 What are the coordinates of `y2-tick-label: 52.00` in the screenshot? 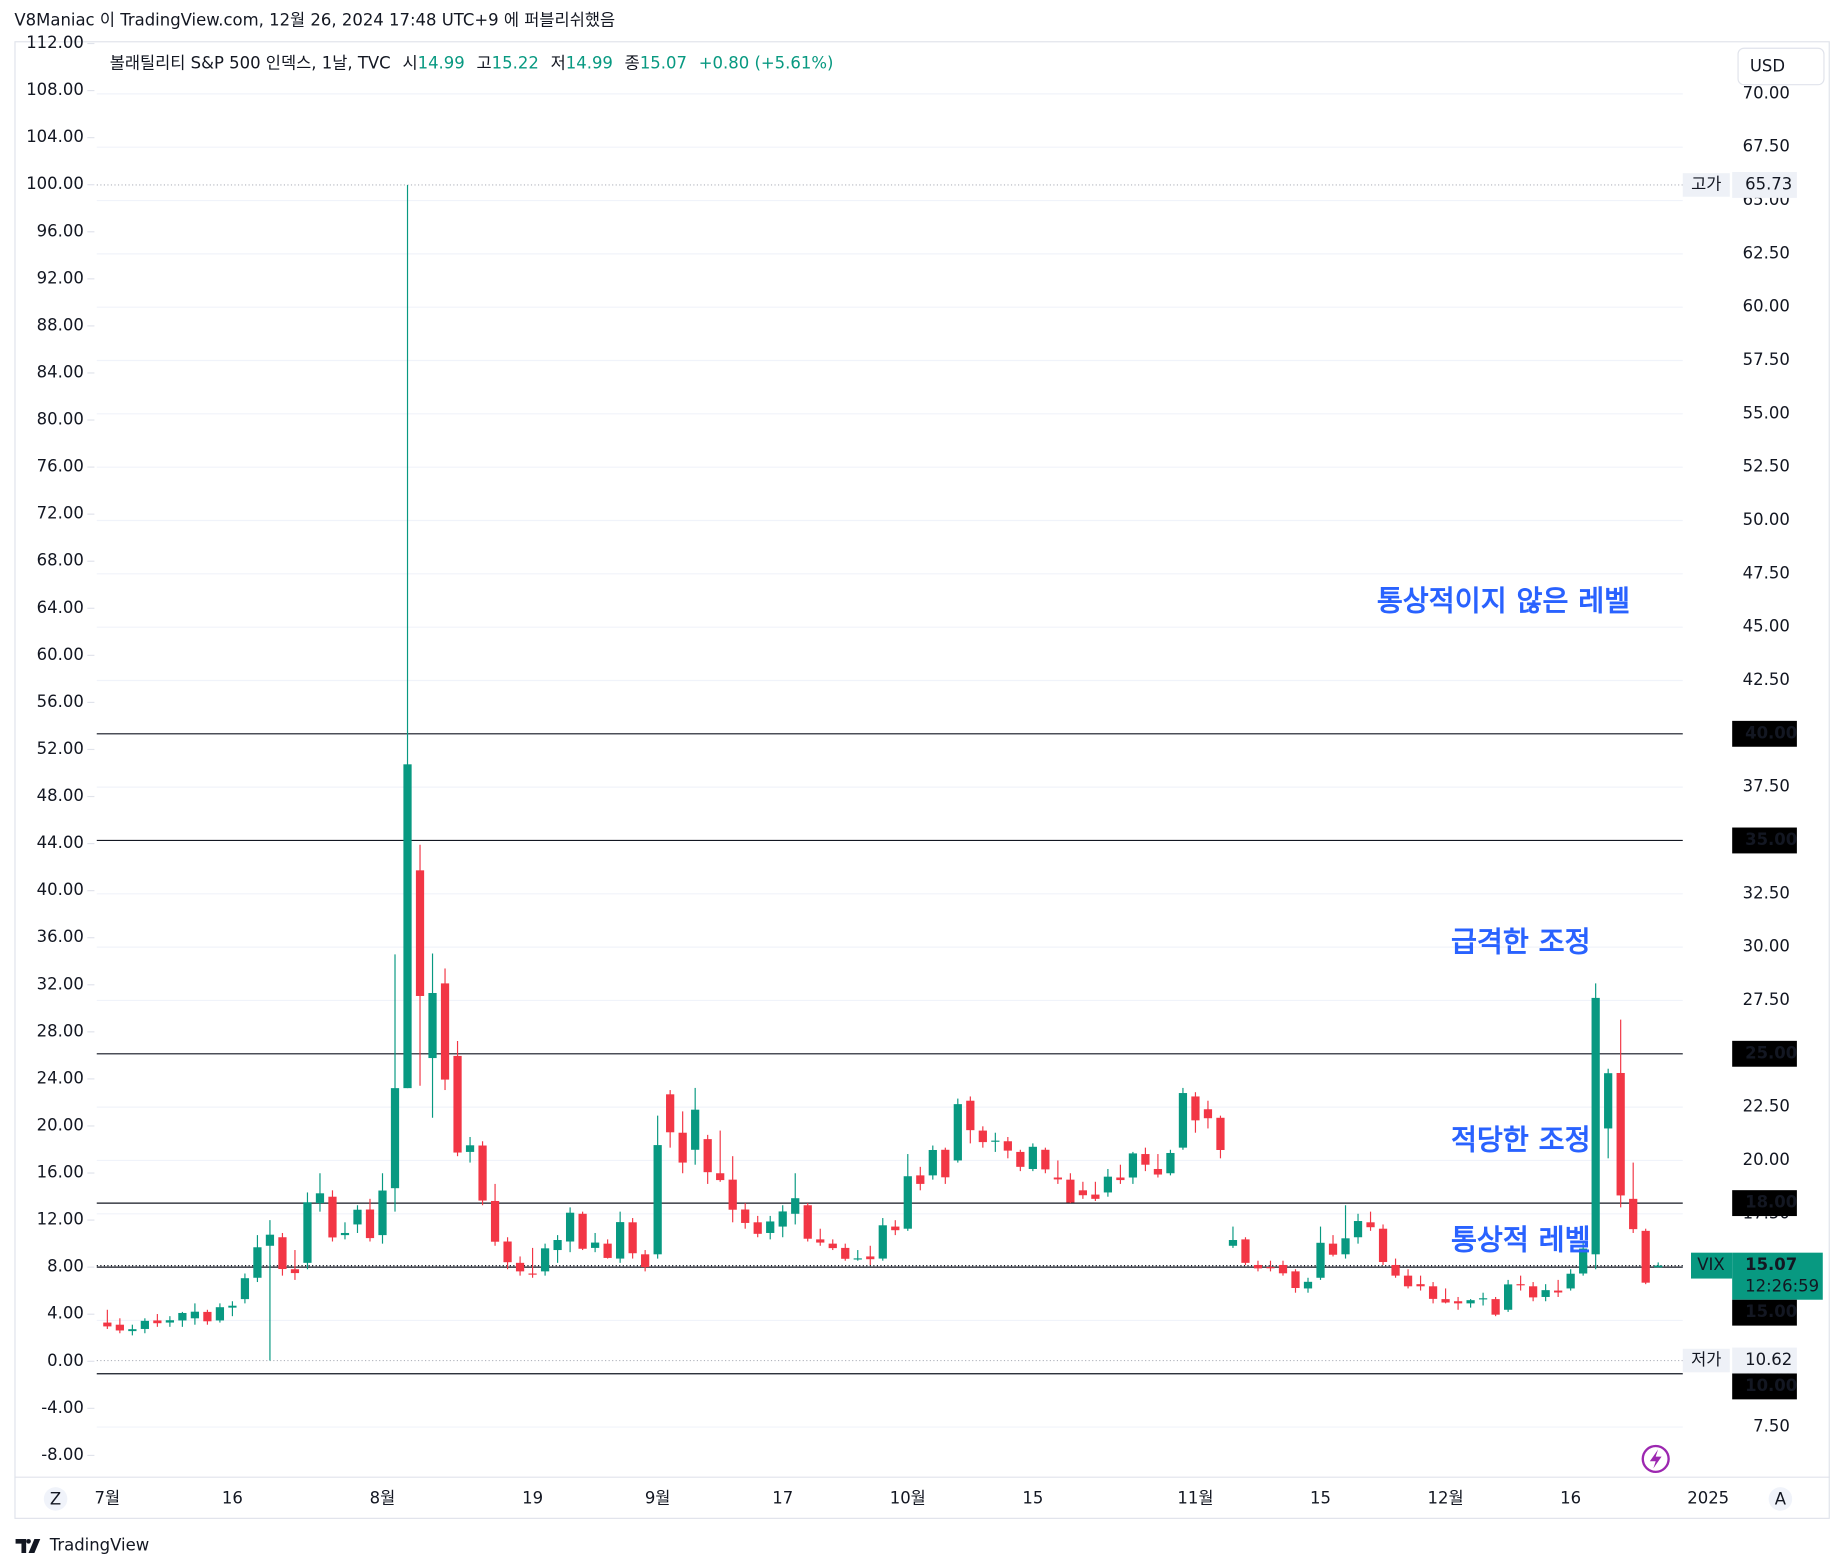 It's located at (60, 748).